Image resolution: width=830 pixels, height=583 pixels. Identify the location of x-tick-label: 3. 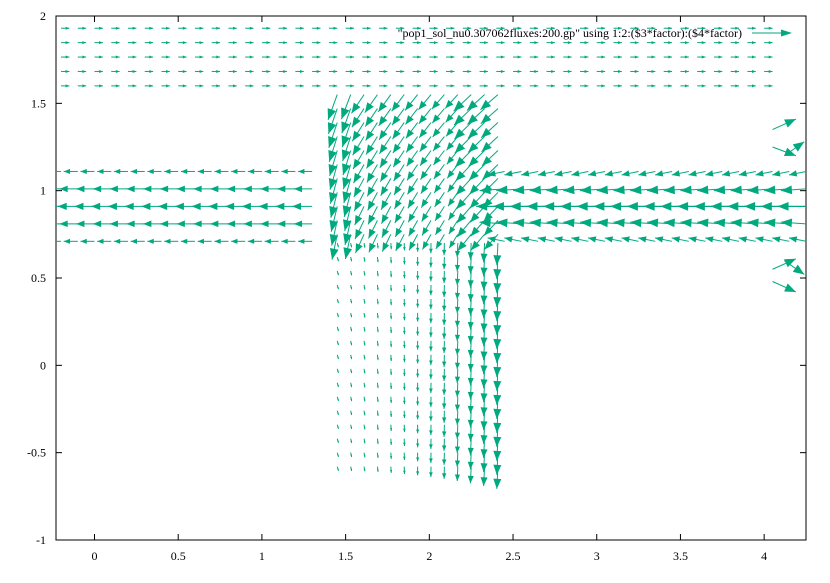
(597, 556).